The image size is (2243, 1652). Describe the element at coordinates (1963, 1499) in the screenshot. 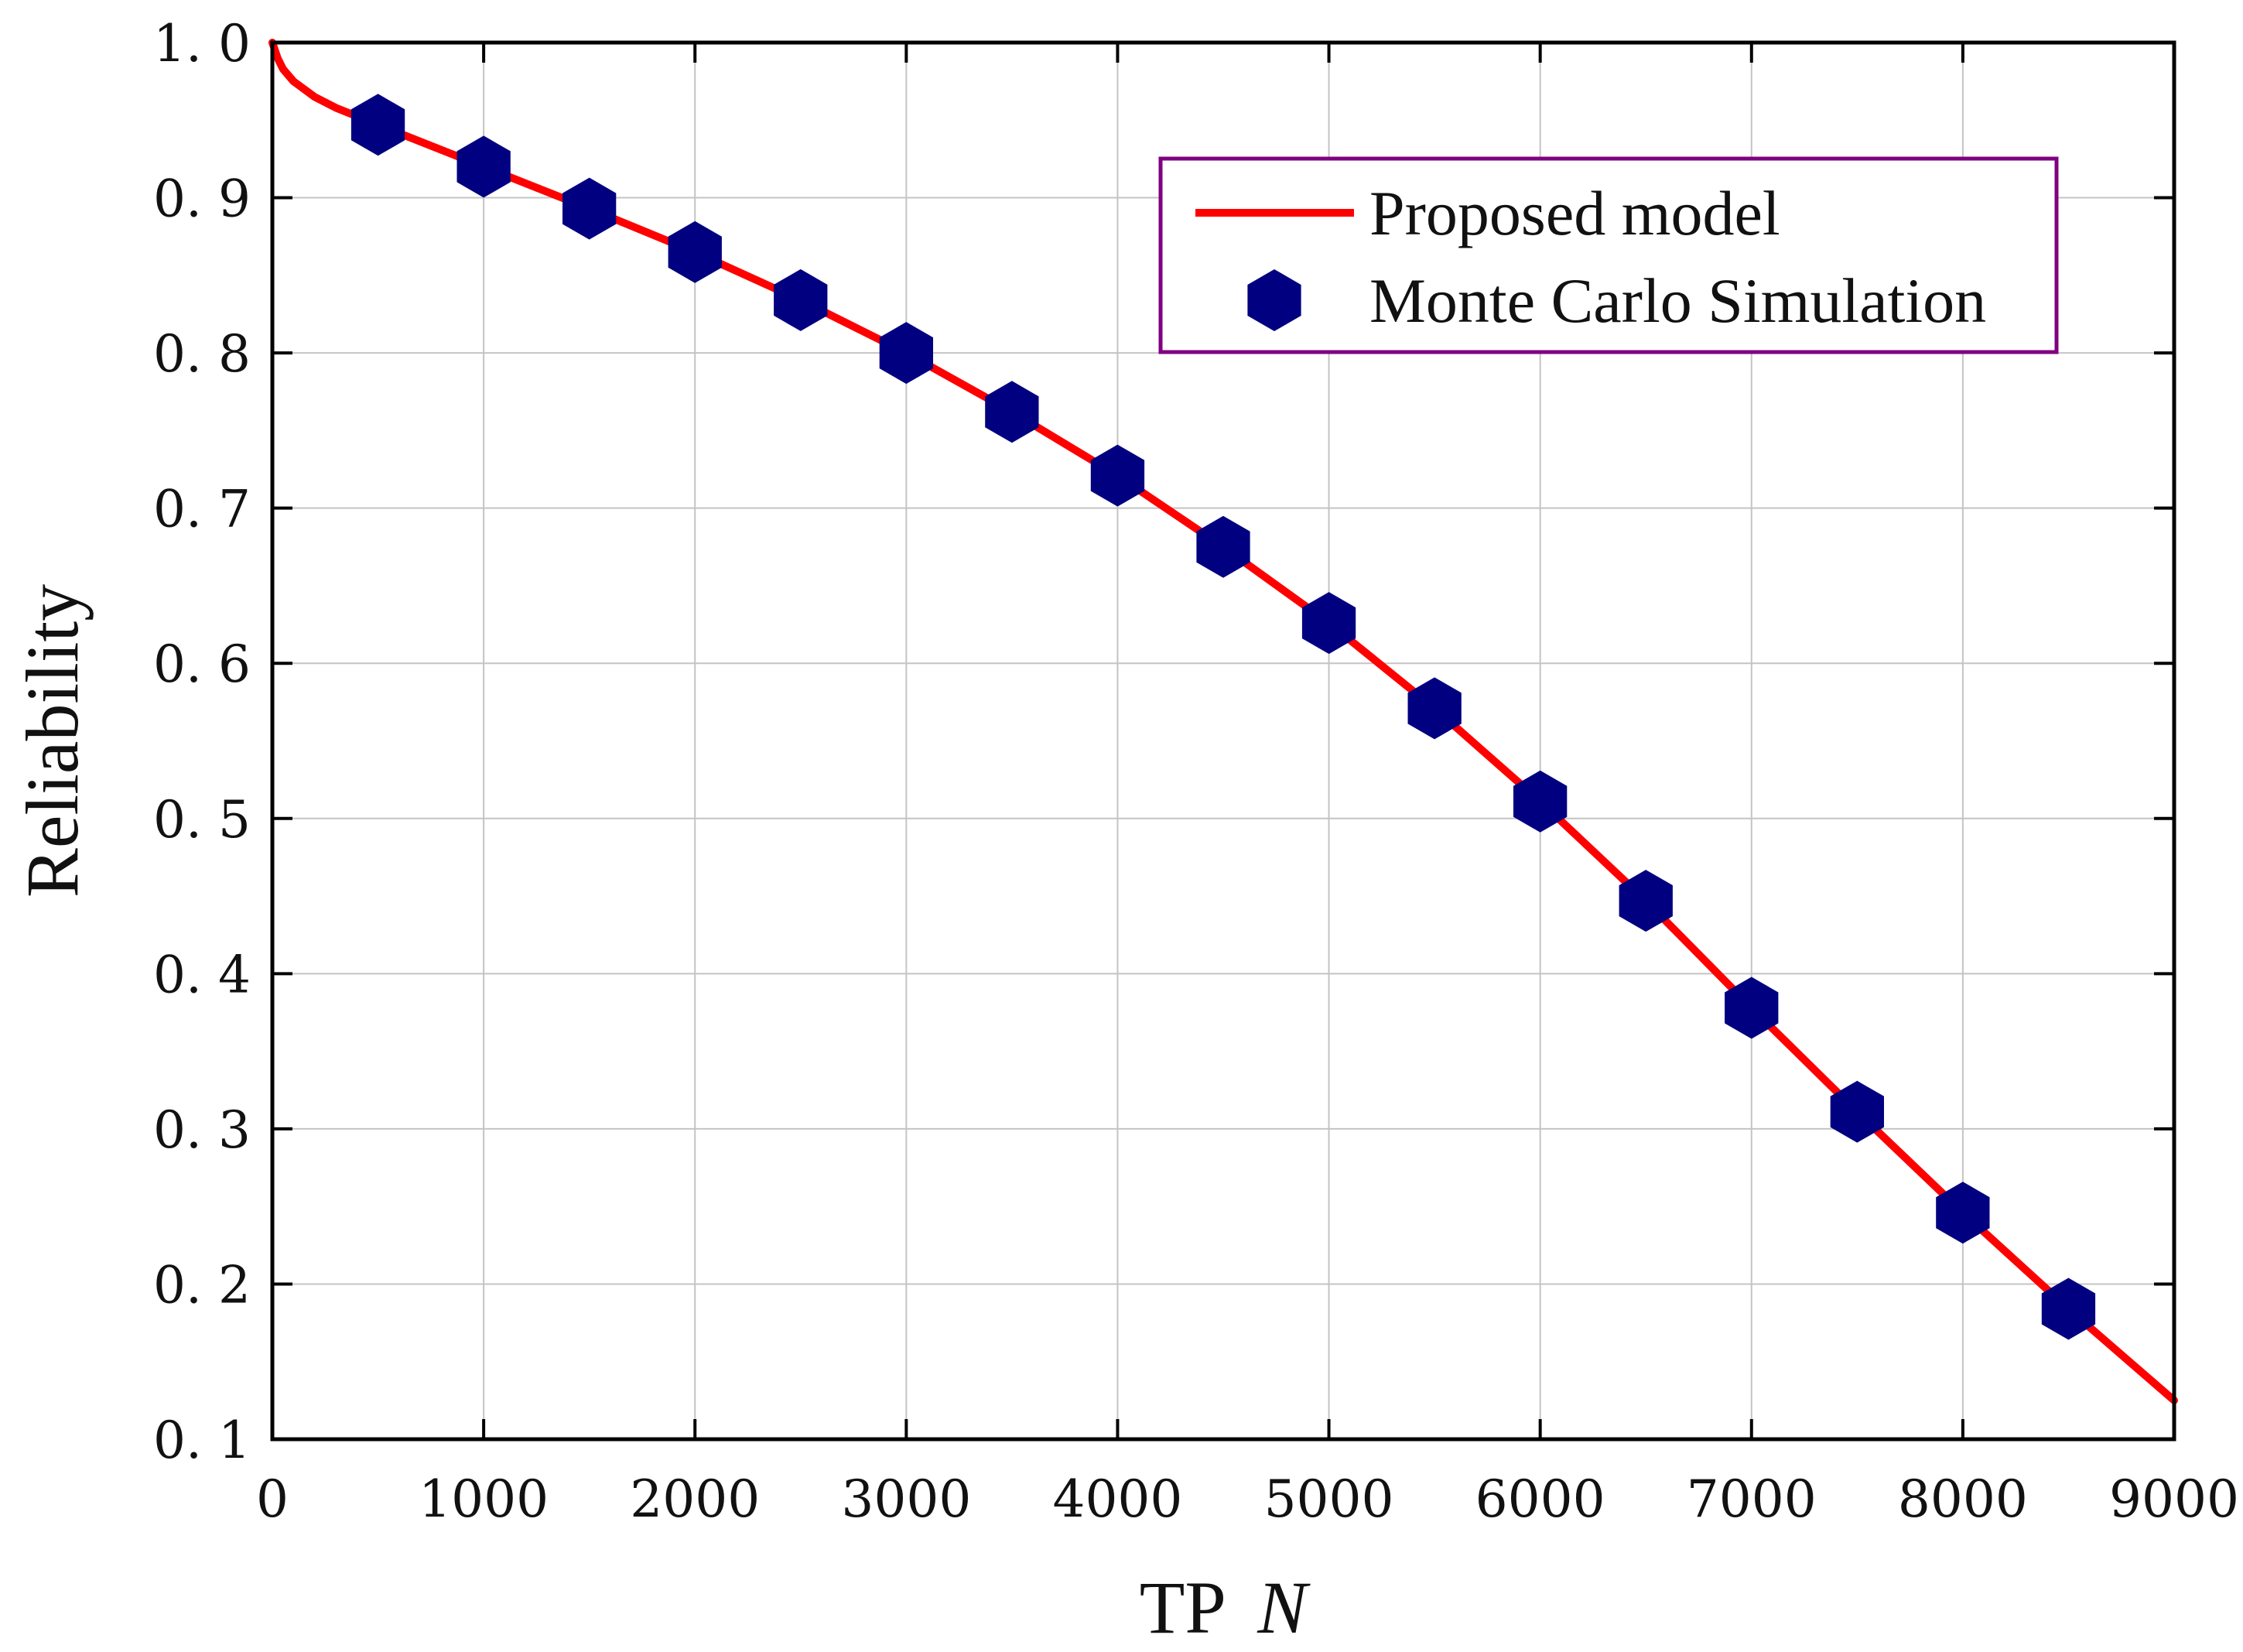

I see `x-tick-label: 8000` at that location.